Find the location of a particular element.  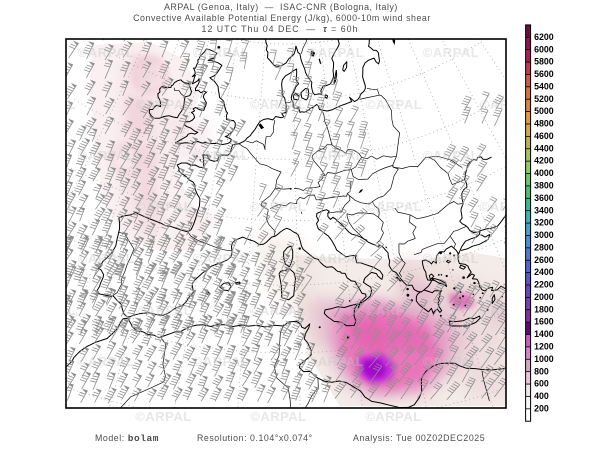

svg-text: 3200 is located at coordinates (544, 223).